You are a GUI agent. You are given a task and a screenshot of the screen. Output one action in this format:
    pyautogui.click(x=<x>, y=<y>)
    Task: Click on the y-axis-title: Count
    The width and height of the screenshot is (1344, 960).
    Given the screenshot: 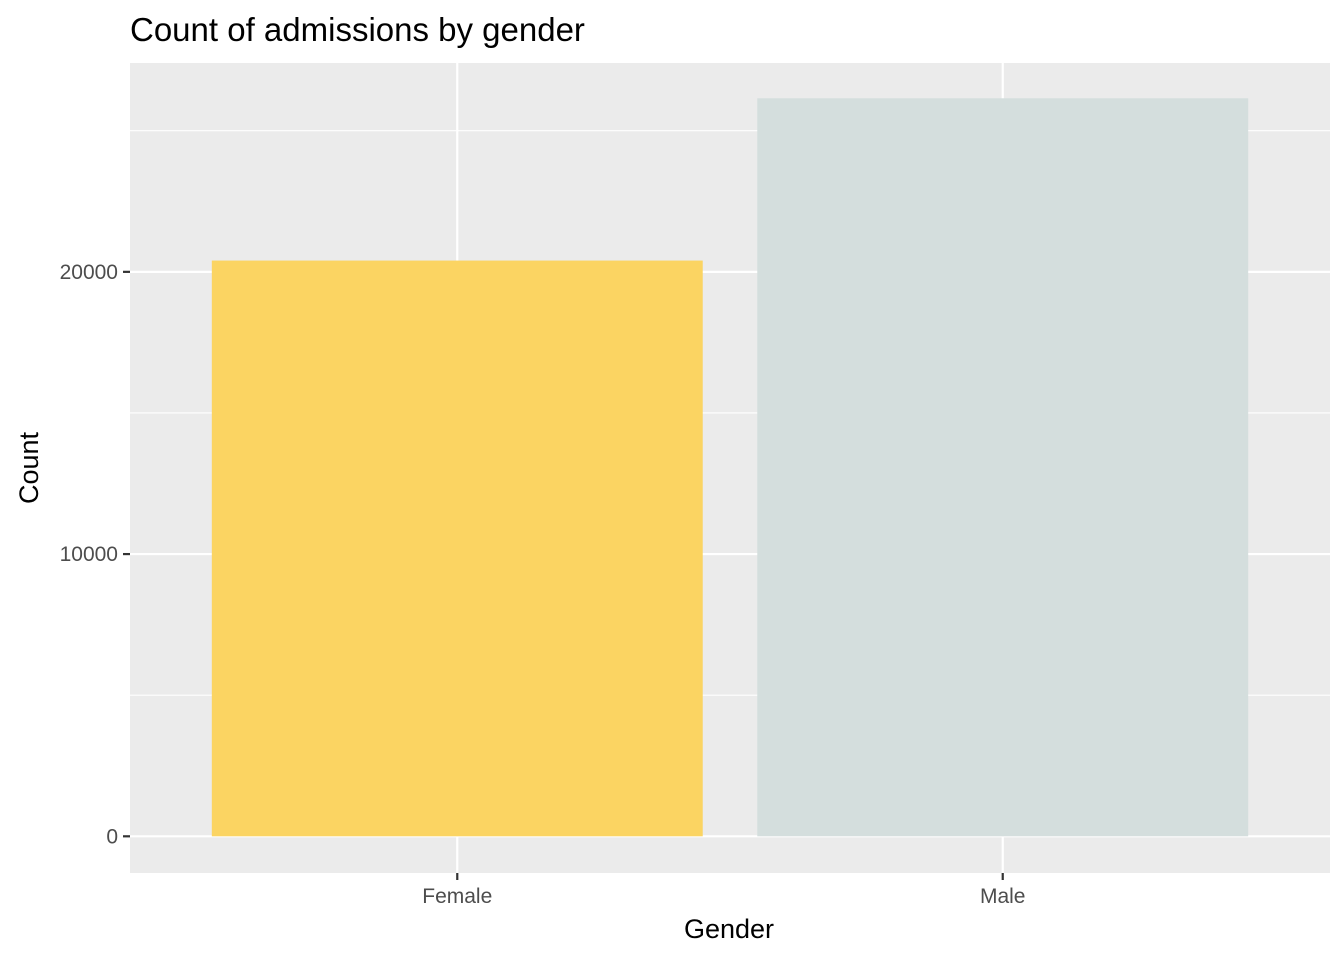 What is the action you would take?
    pyautogui.click(x=29, y=467)
    